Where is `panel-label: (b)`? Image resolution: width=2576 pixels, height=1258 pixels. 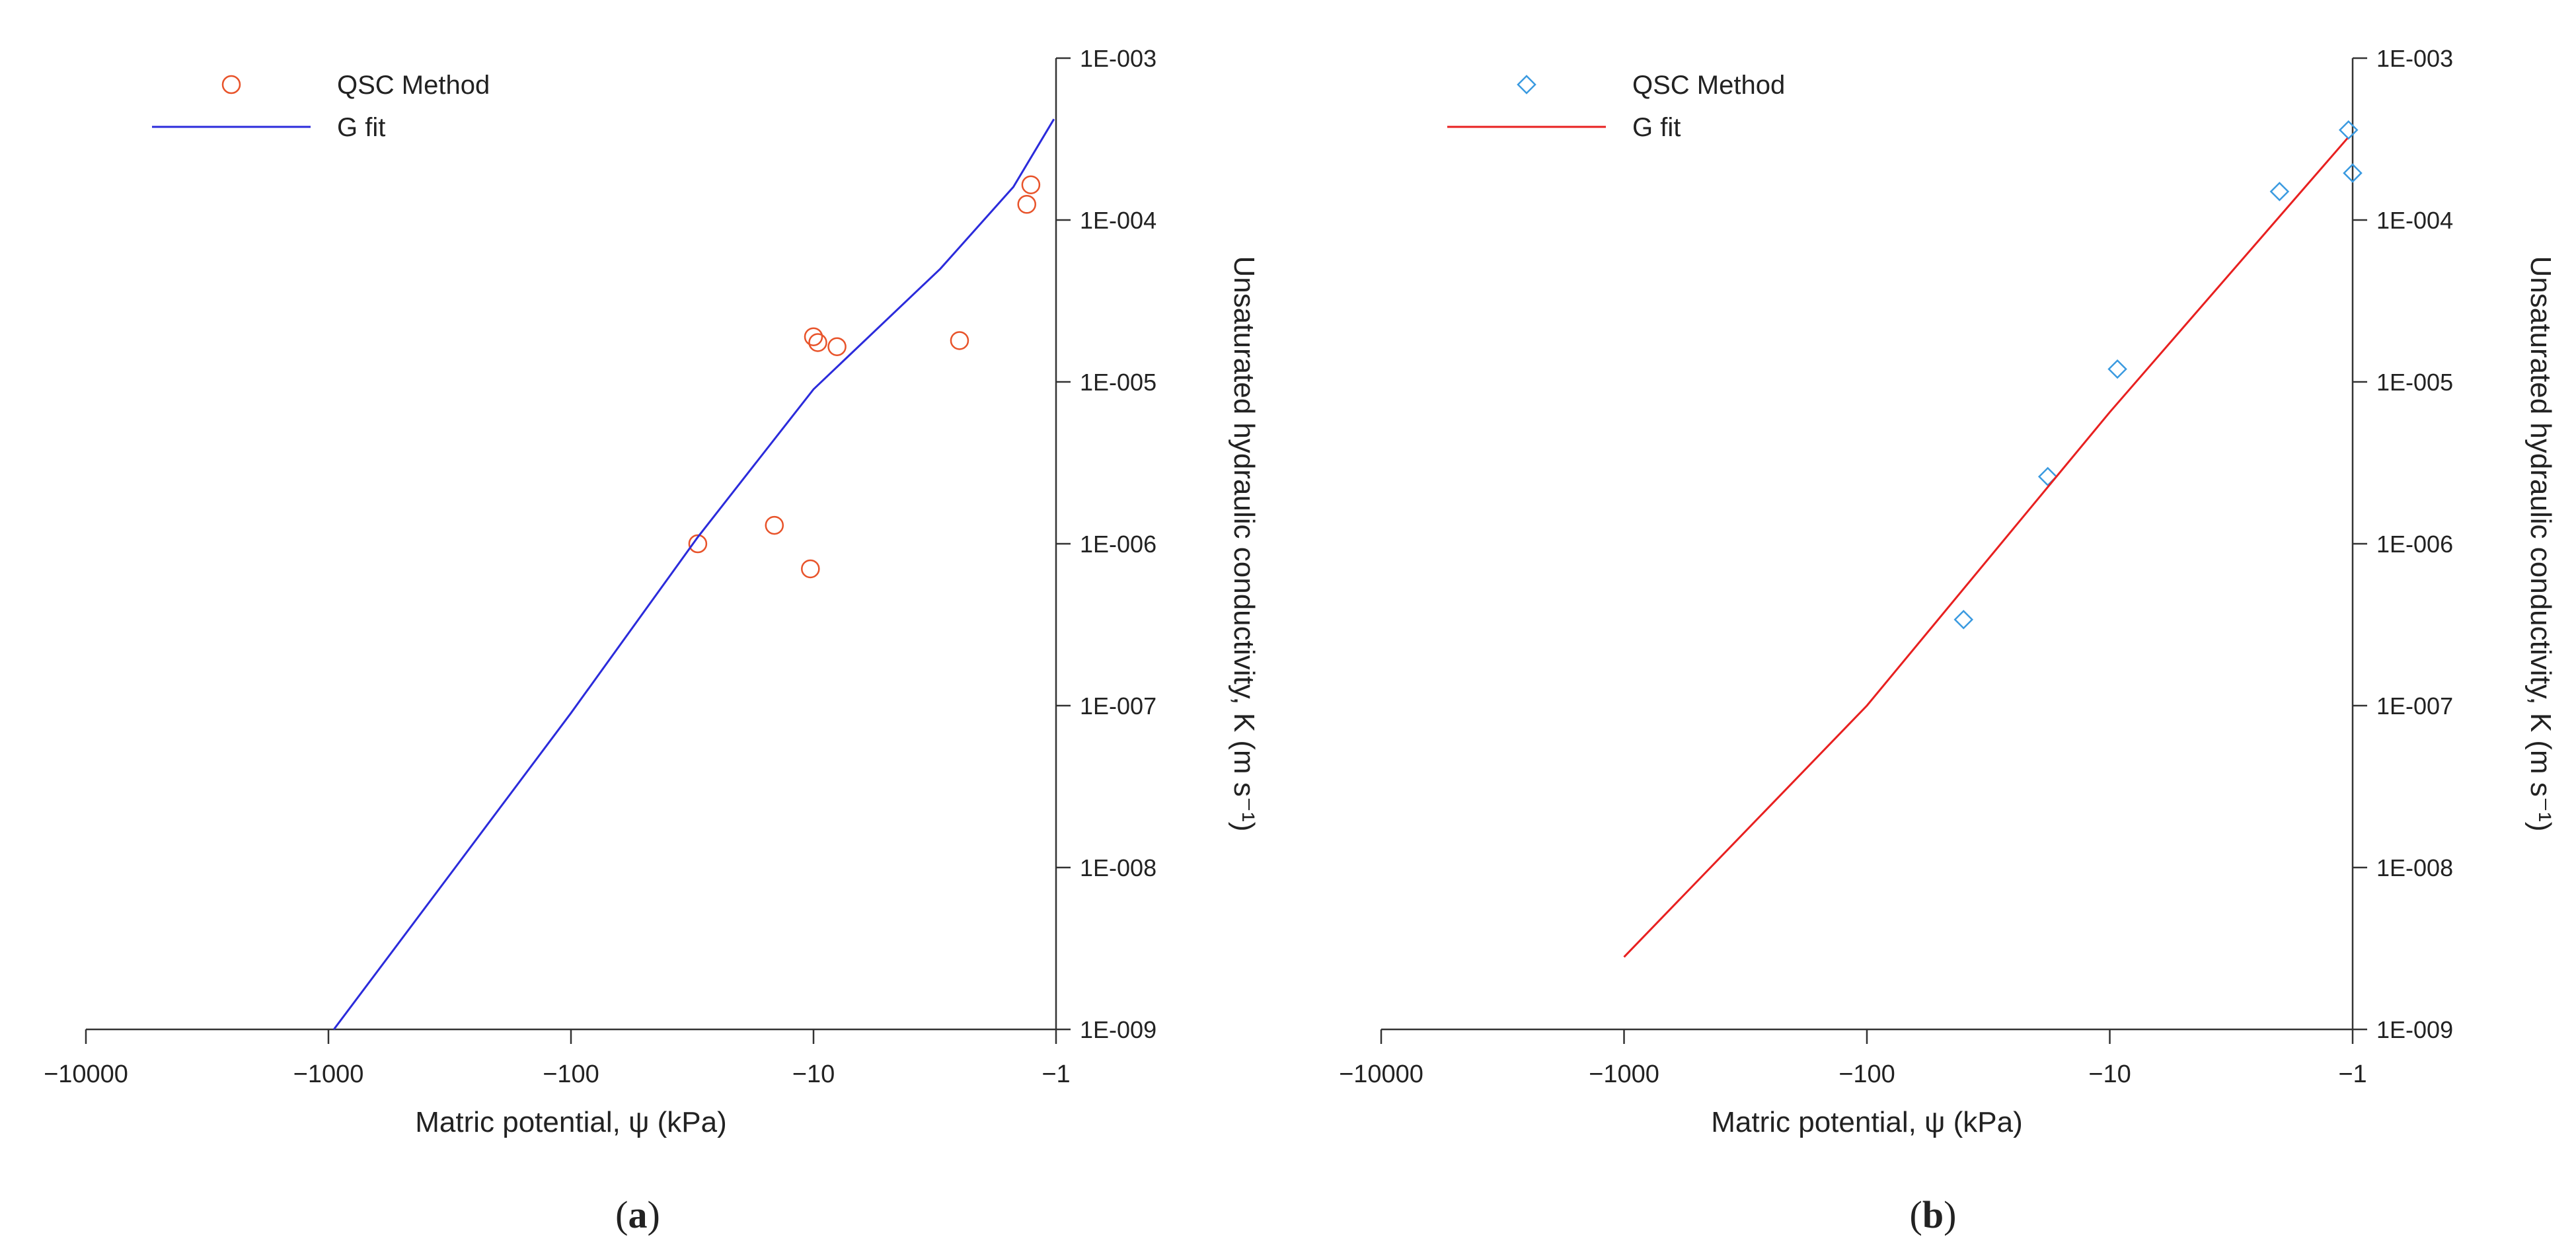
panel-label: (b) is located at coordinates (1933, 1214).